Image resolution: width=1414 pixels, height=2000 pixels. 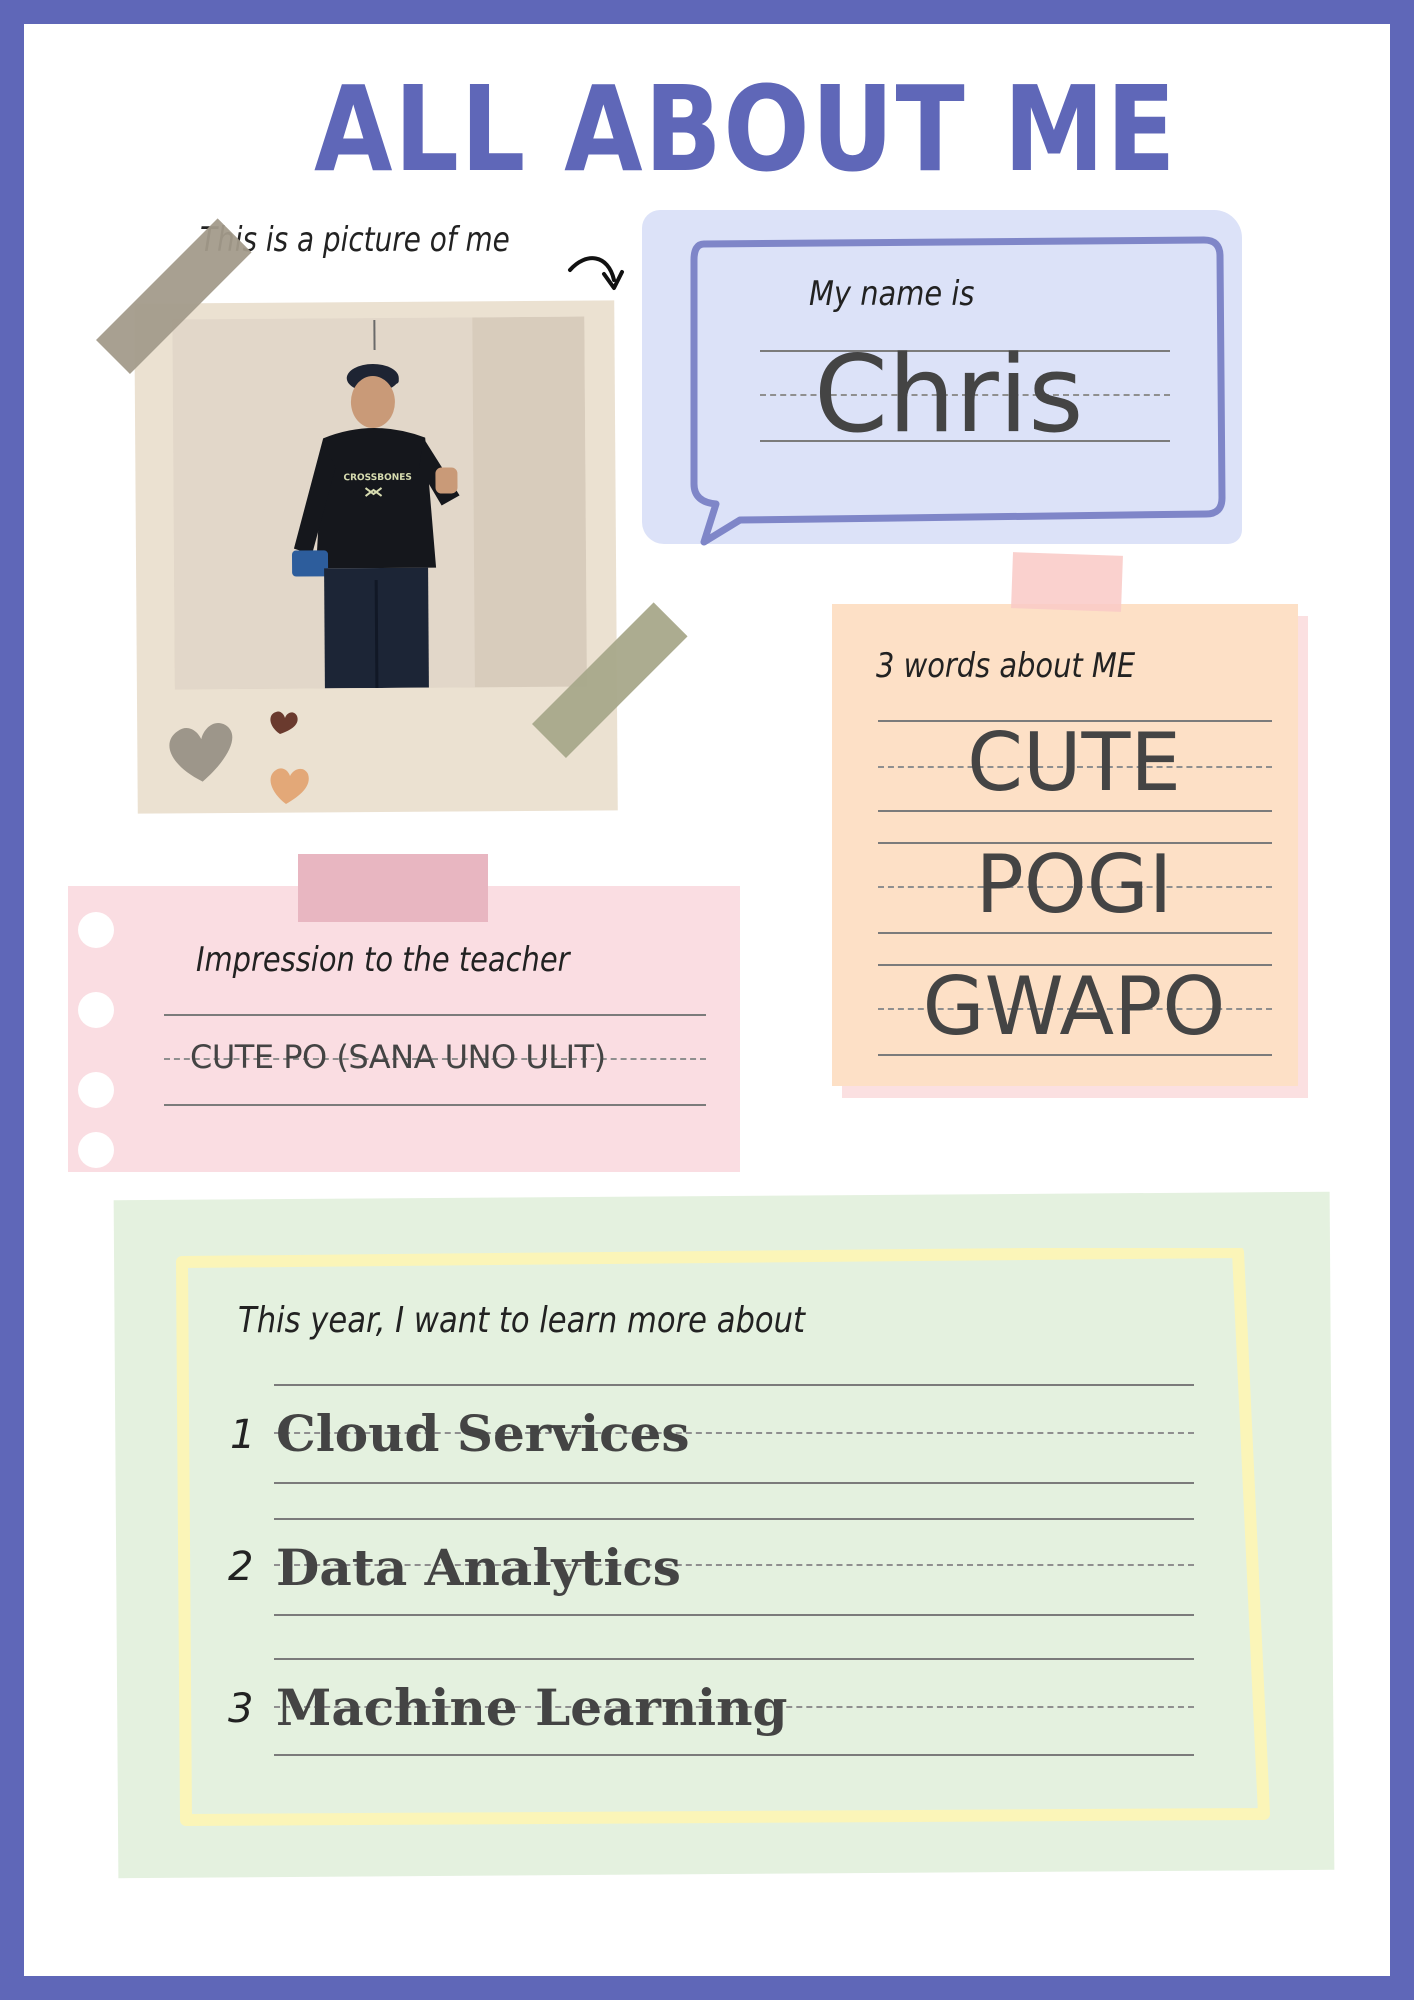 What do you see at coordinates (383, 960) in the screenshot?
I see `impression-label: Impression to the teacher` at bounding box center [383, 960].